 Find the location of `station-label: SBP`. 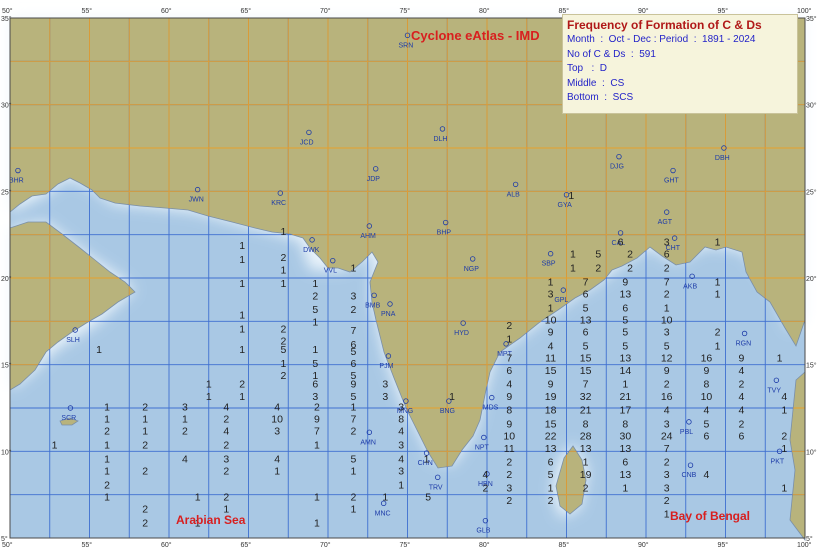

station-label: SBP is located at coordinates (549, 264).